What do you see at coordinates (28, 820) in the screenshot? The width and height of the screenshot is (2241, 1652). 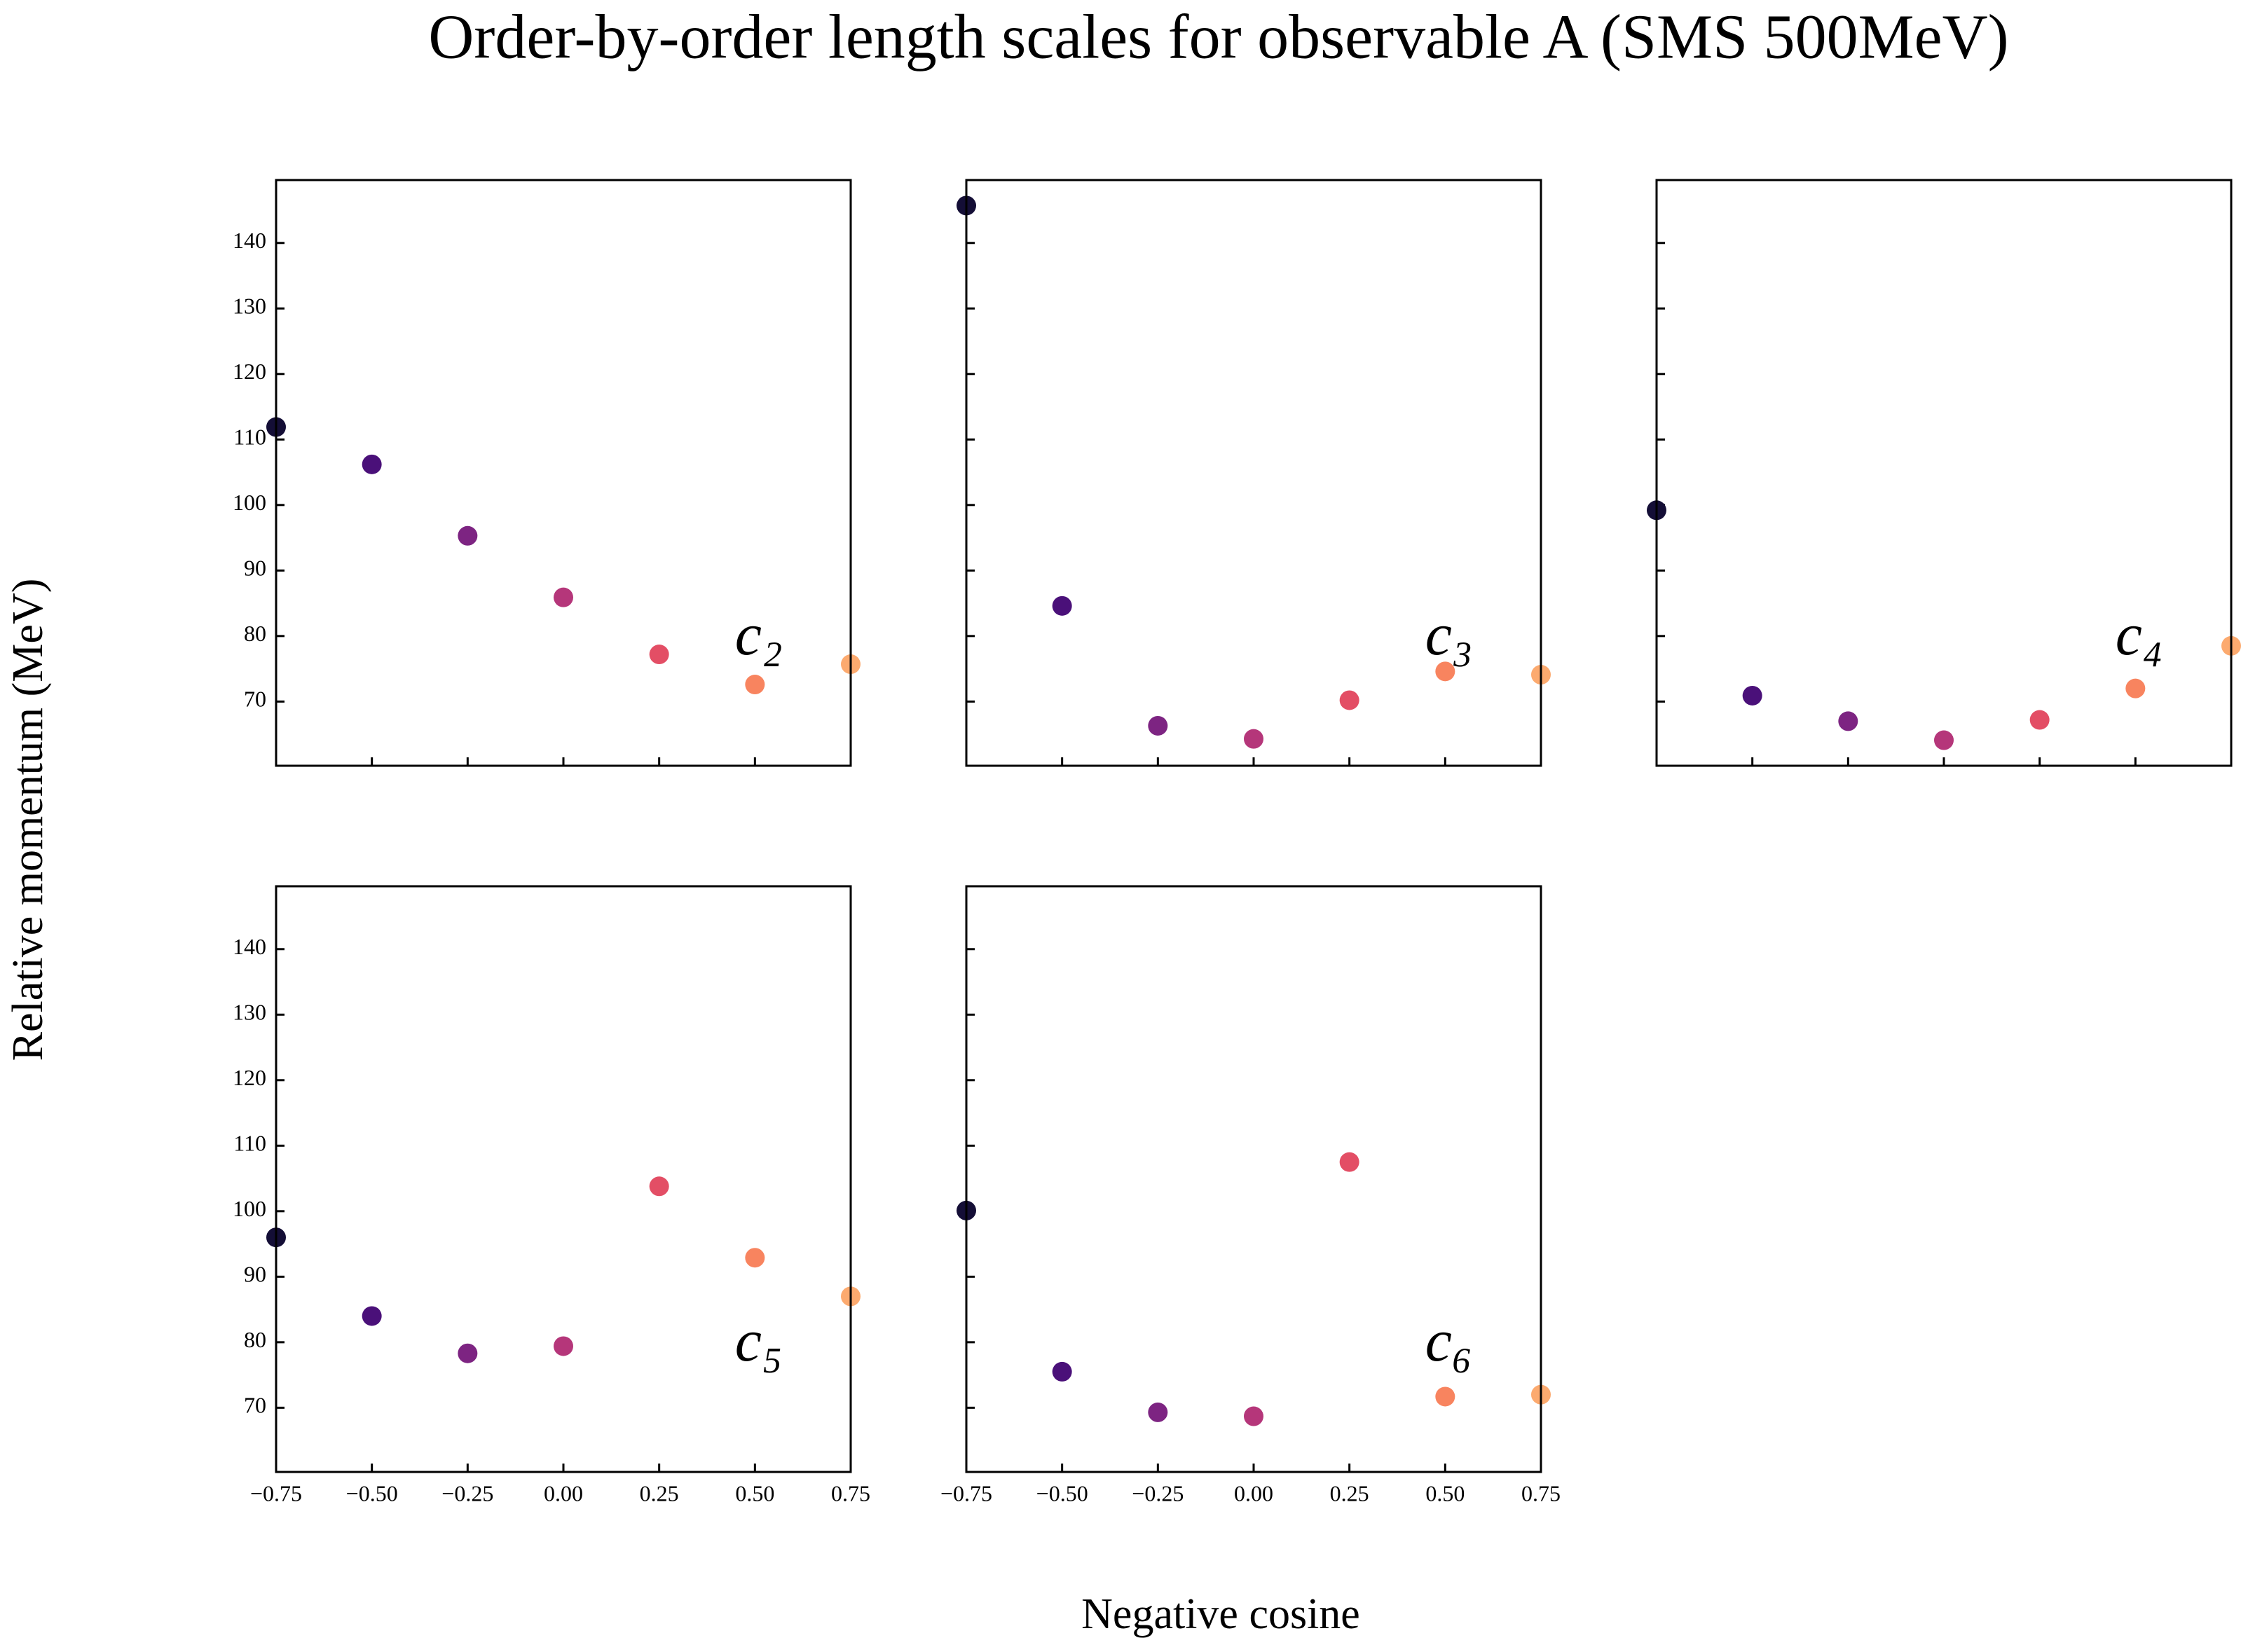 I see `y-axis-label: Relative momentum (MeV)` at bounding box center [28, 820].